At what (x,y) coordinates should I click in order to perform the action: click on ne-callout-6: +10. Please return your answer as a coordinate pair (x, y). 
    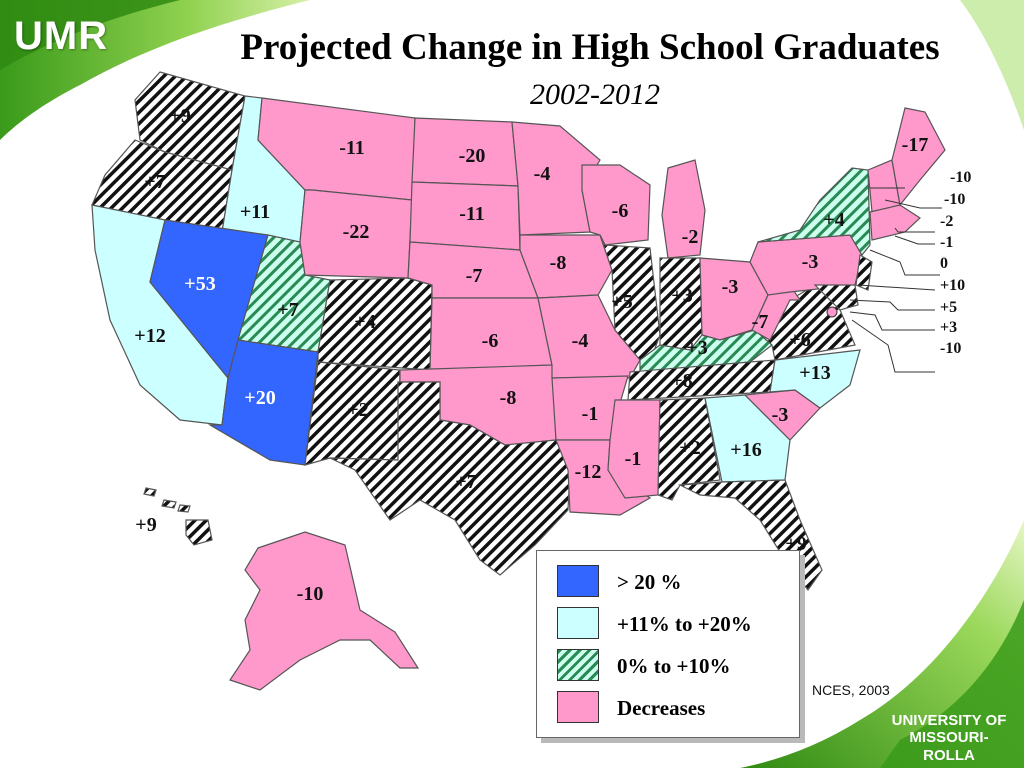
    Looking at the image, I should click on (953, 285).